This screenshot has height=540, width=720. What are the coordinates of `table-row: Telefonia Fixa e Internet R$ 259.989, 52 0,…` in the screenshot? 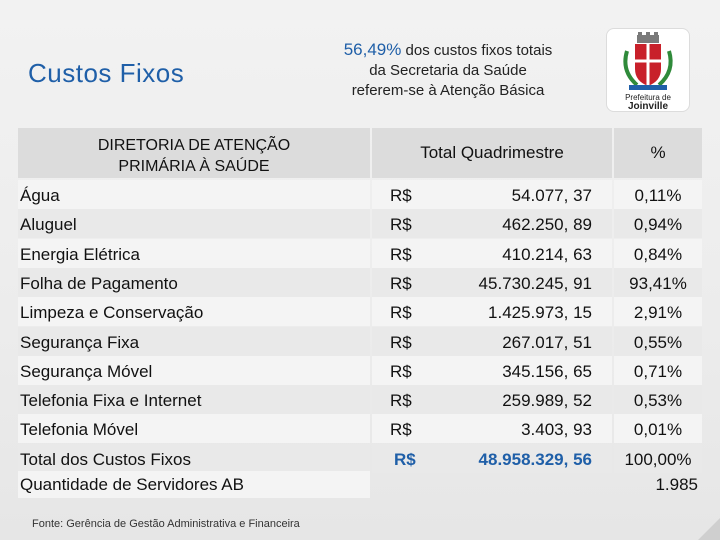 It's located at (360, 400).